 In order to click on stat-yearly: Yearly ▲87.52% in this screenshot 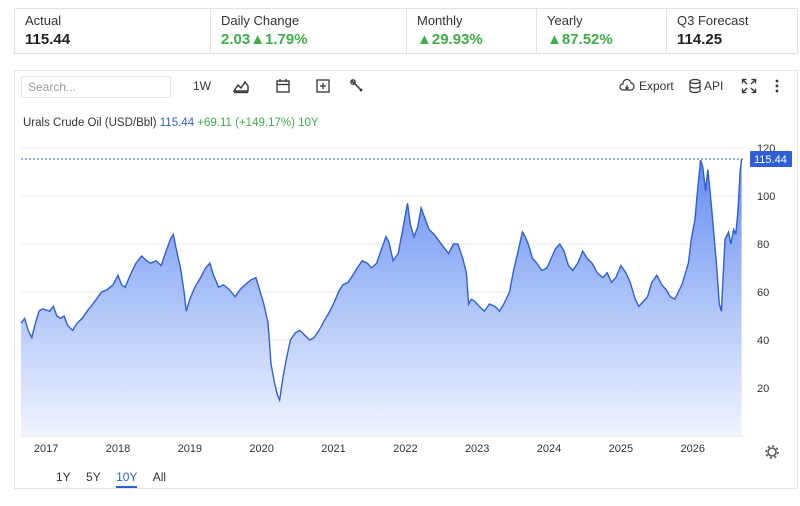, I will do `click(602, 31)`.